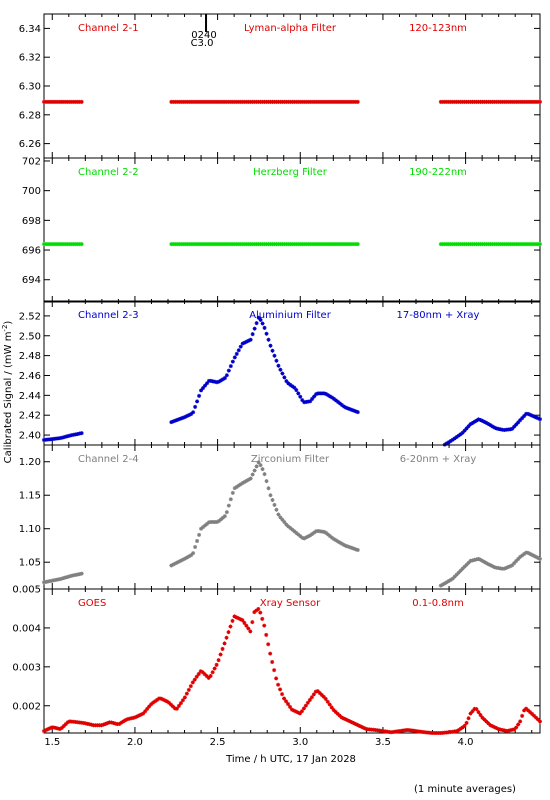 This screenshot has height=800, width=550. What do you see at coordinates (438, 603) in the screenshot?
I see `panel-band-label: 0.1-0.8nm` at bounding box center [438, 603].